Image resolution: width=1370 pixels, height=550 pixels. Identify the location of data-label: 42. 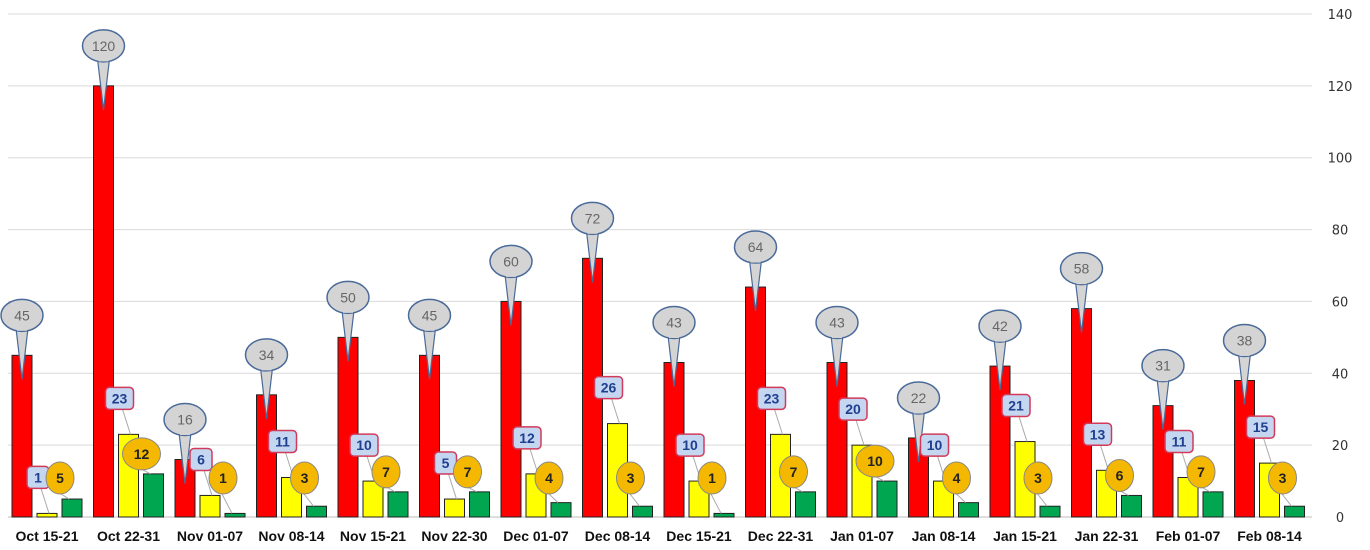
(1000, 326).